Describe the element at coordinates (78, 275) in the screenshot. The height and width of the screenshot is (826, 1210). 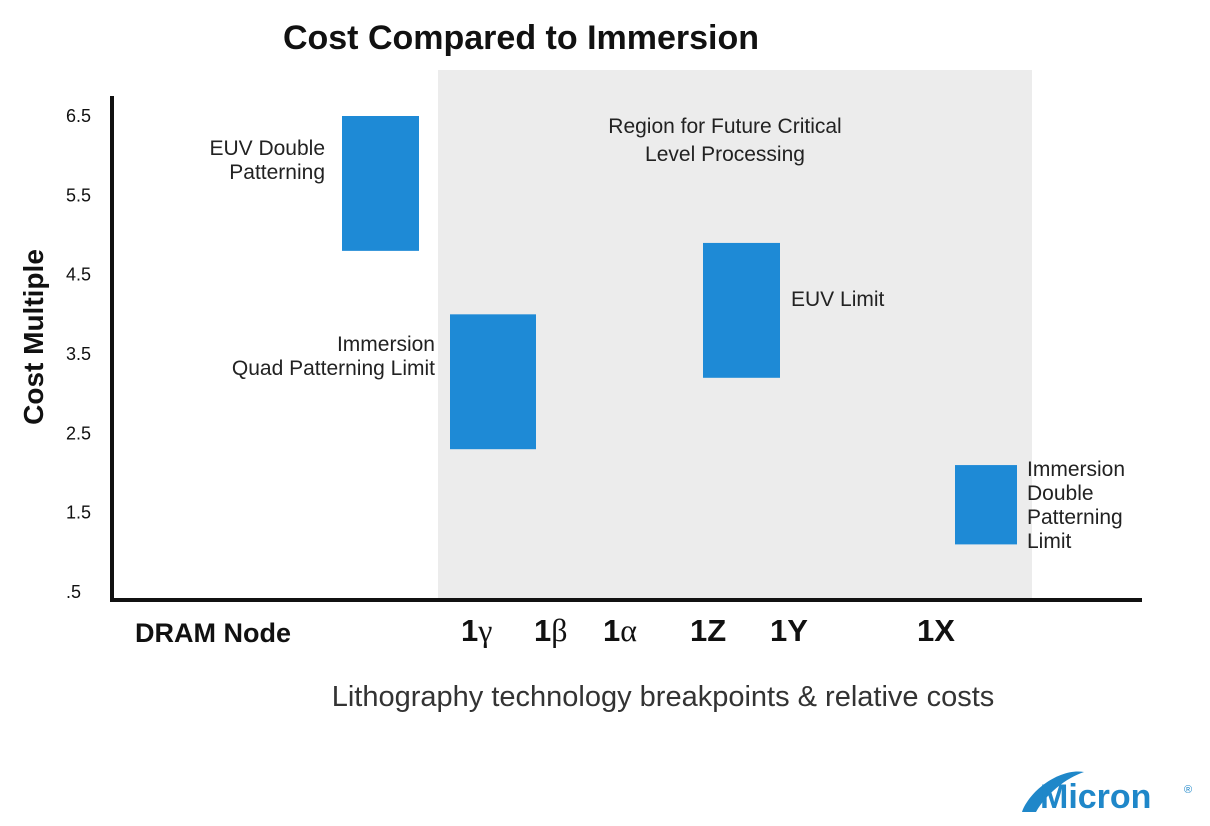
I see `y-tick-label: 4.5` at that location.